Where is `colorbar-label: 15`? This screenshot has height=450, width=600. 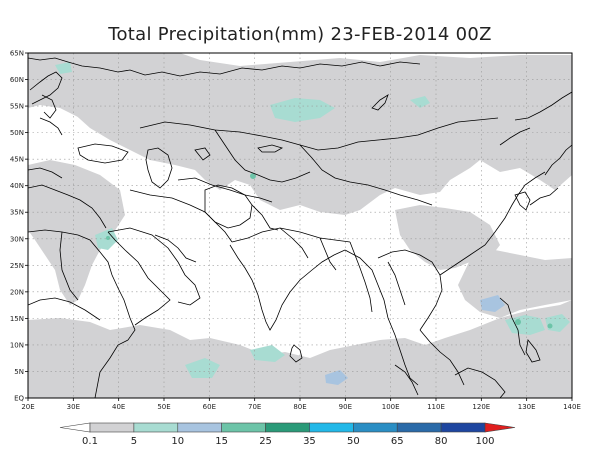 colorbar-label: 15 is located at coordinates (221, 441).